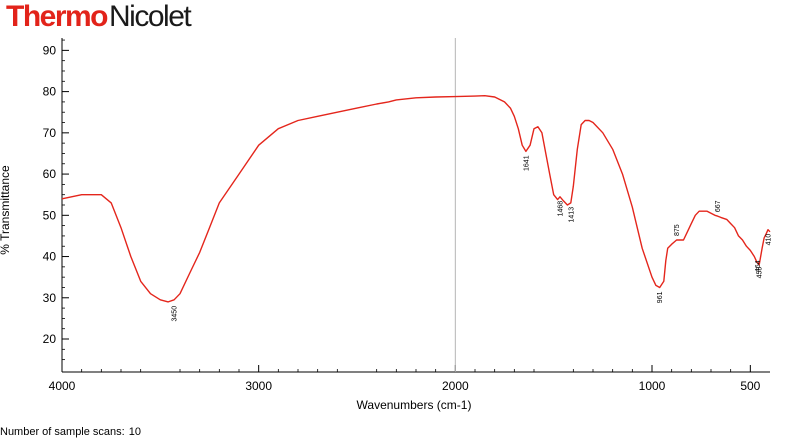 This screenshot has width=800, height=440. Describe the element at coordinates (50, 215) in the screenshot. I see `y-tick-label: 50` at that location.